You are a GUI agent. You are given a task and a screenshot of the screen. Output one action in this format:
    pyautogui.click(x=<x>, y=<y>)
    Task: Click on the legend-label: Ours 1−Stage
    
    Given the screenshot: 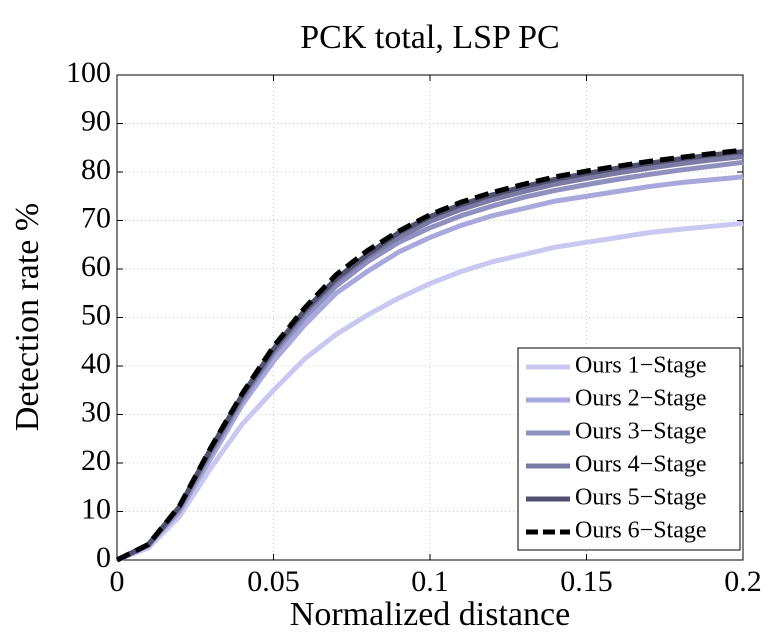 What is the action you would take?
    pyautogui.click(x=641, y=366)
    